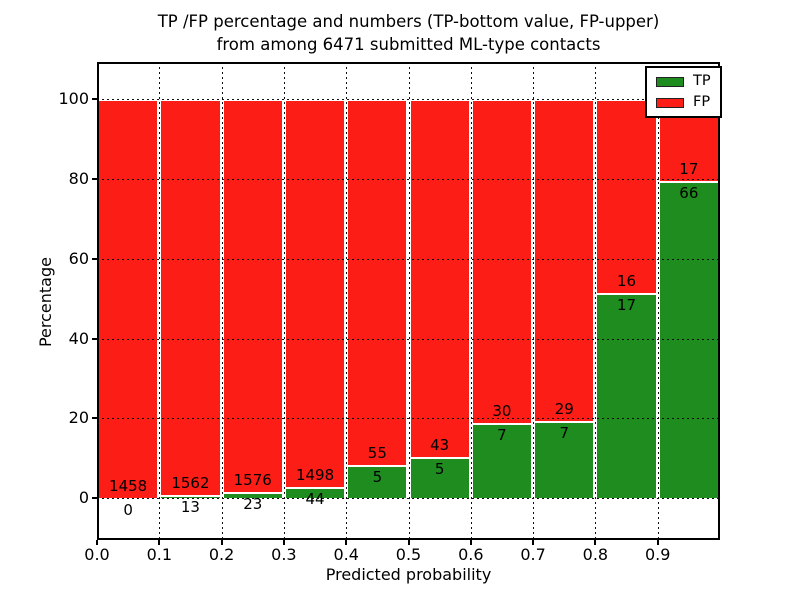 The height and width of the screenshot is (600, 800). I want to click on x-axis-title: Predicted probability, so click(408, 574).